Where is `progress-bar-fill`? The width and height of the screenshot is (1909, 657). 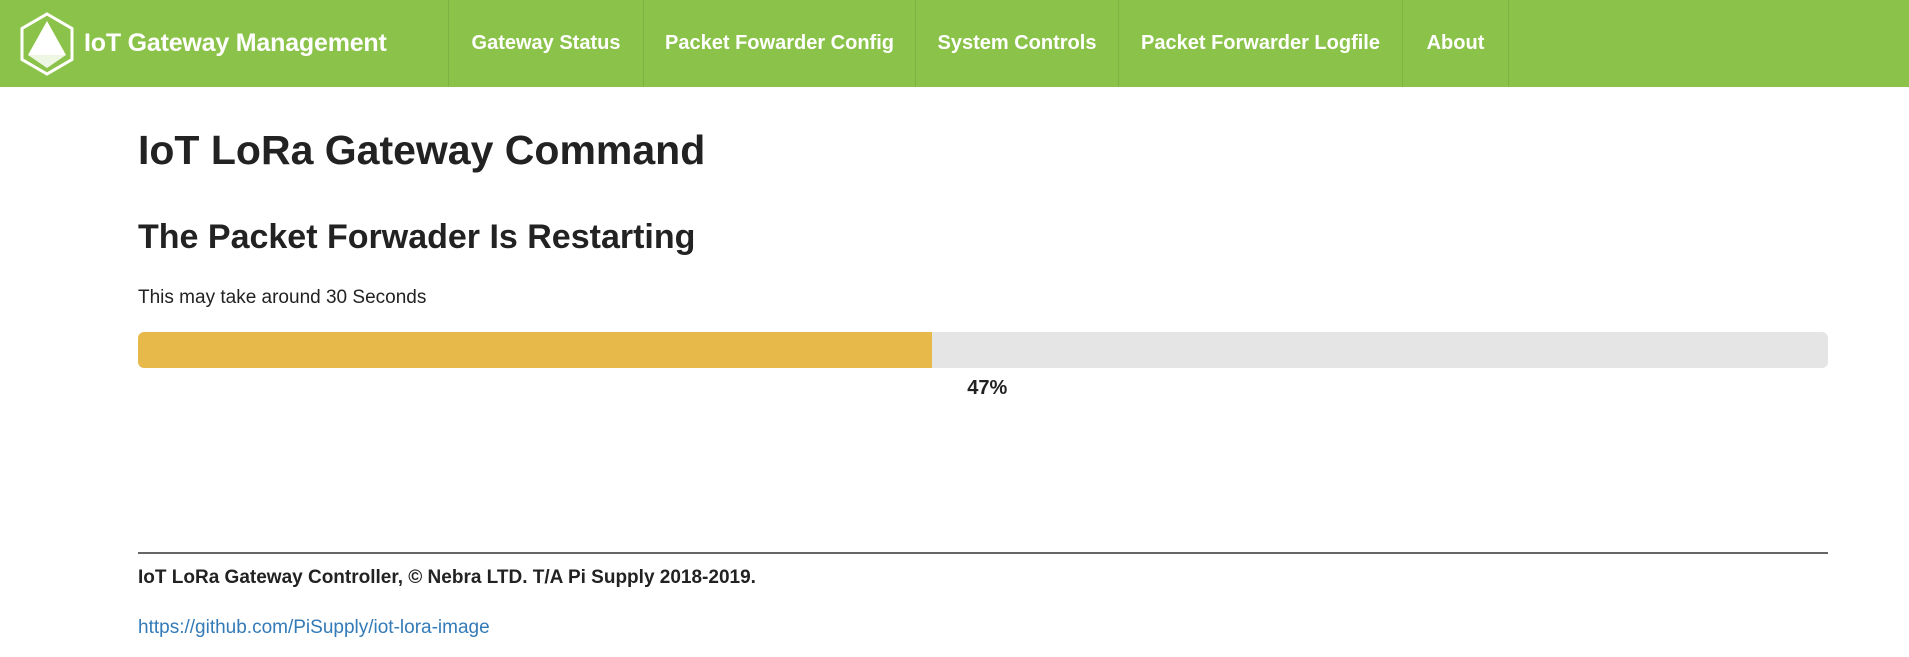 progress-bar-fill is located at coordinates (535, 350).